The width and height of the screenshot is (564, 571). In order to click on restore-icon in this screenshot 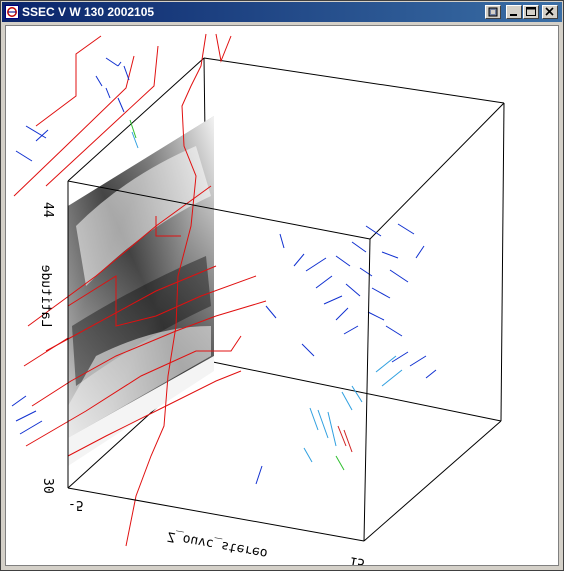, I will do `click(493, 12)`.